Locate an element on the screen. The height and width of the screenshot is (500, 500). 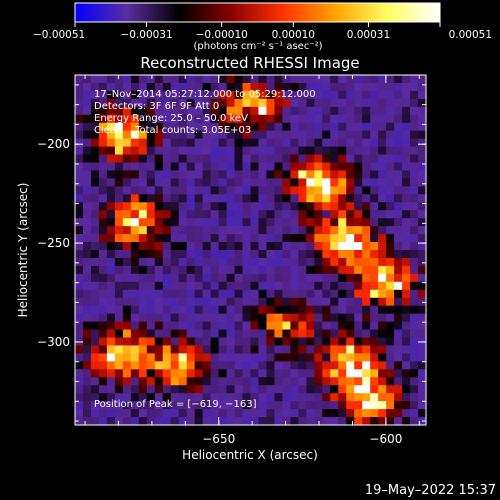
y-axis-tick-label: −300 is located at coordinates (53, 342).